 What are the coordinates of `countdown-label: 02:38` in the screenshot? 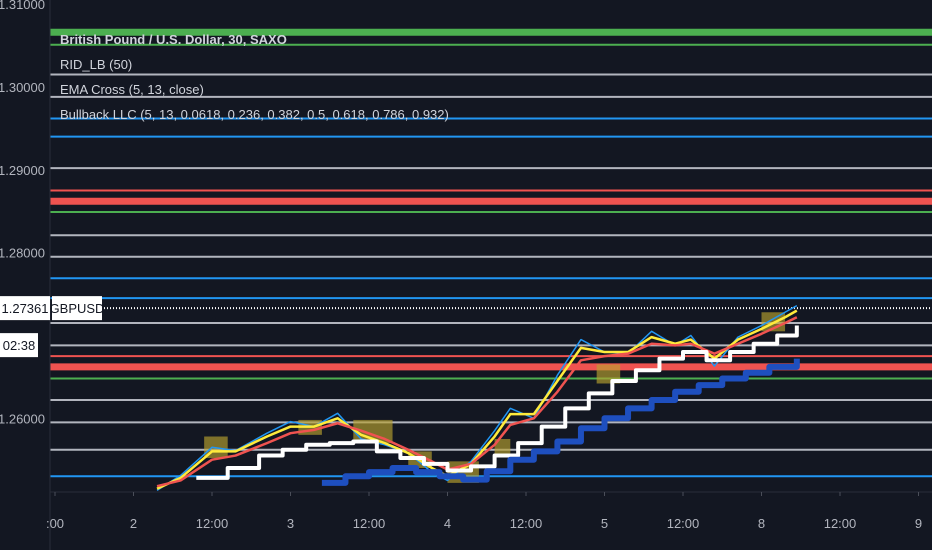 It's located at (19, 345).